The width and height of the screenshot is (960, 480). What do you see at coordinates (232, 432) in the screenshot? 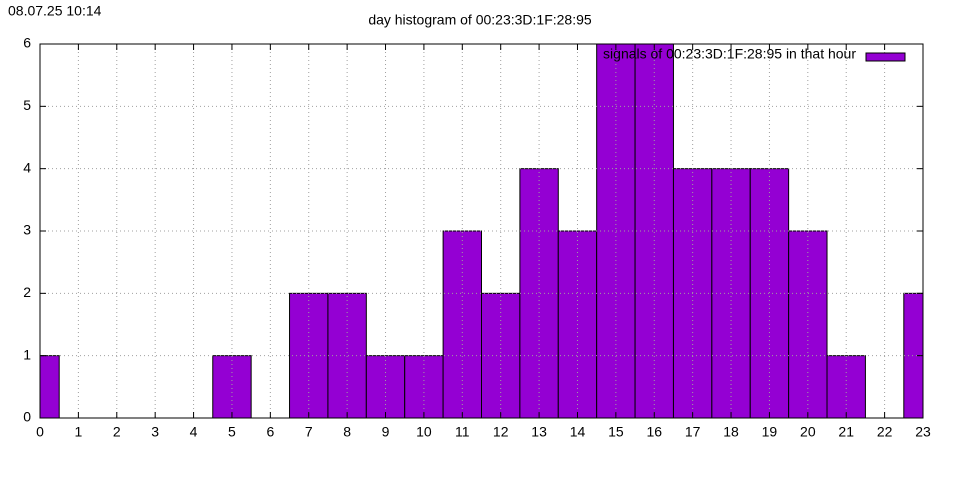
I see `x-tick-label: 5` at bounding box center [232, 432].